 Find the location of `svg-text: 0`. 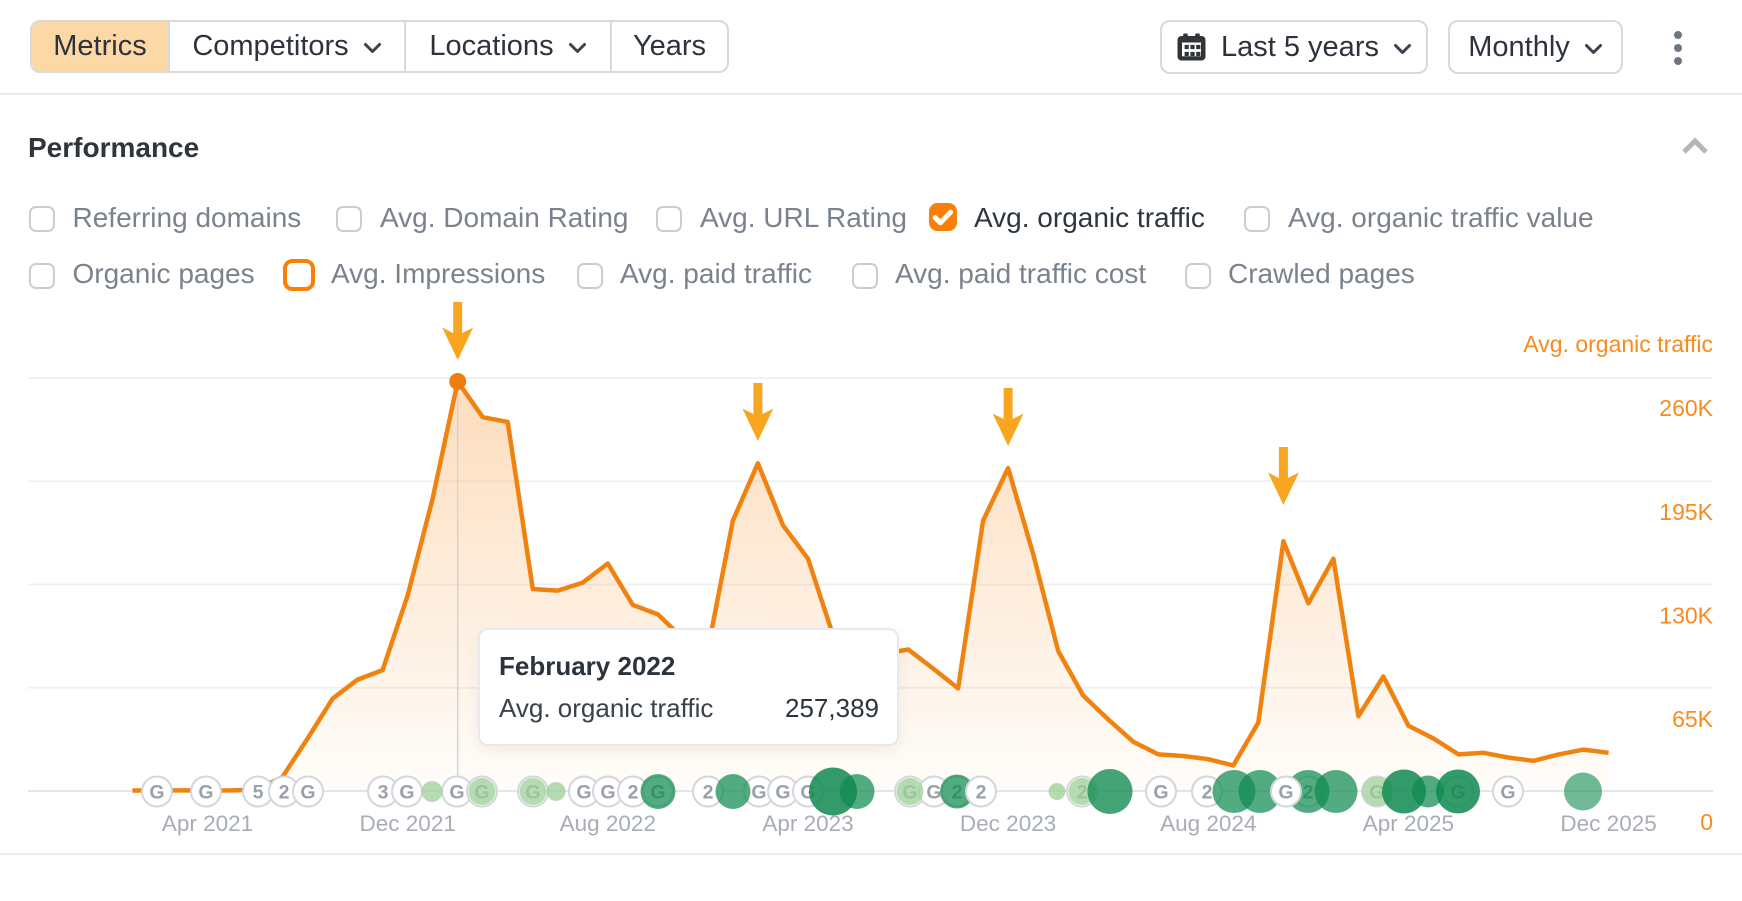

svg-text: 0 is located at coordinates (1706, 822).